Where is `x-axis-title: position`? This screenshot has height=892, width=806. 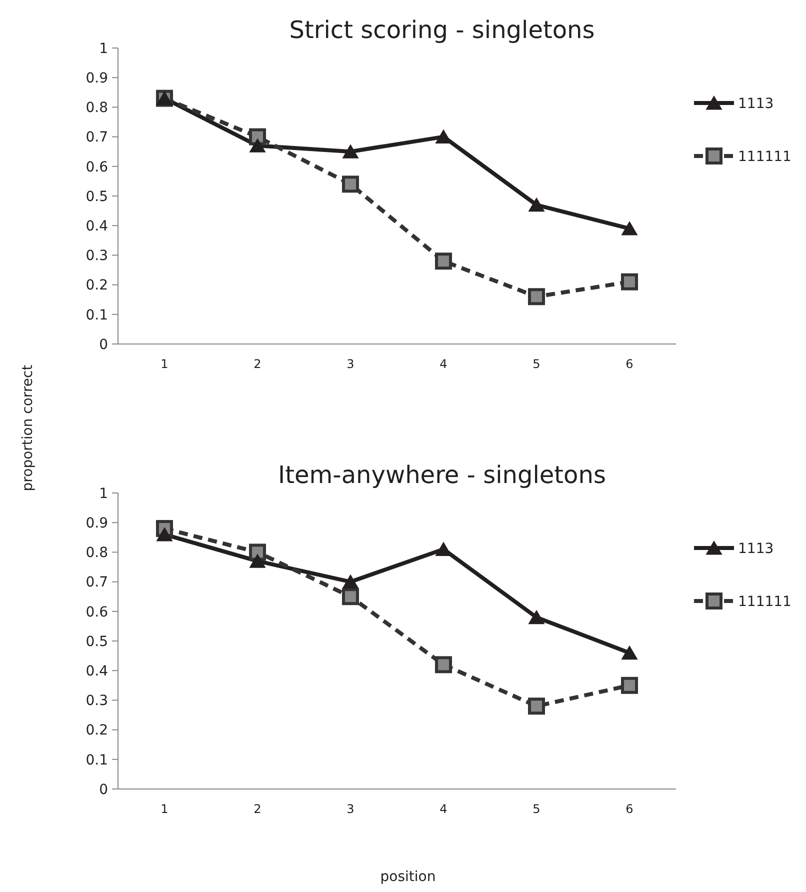 x-axis-title: position is located at coordinates (408, 877).